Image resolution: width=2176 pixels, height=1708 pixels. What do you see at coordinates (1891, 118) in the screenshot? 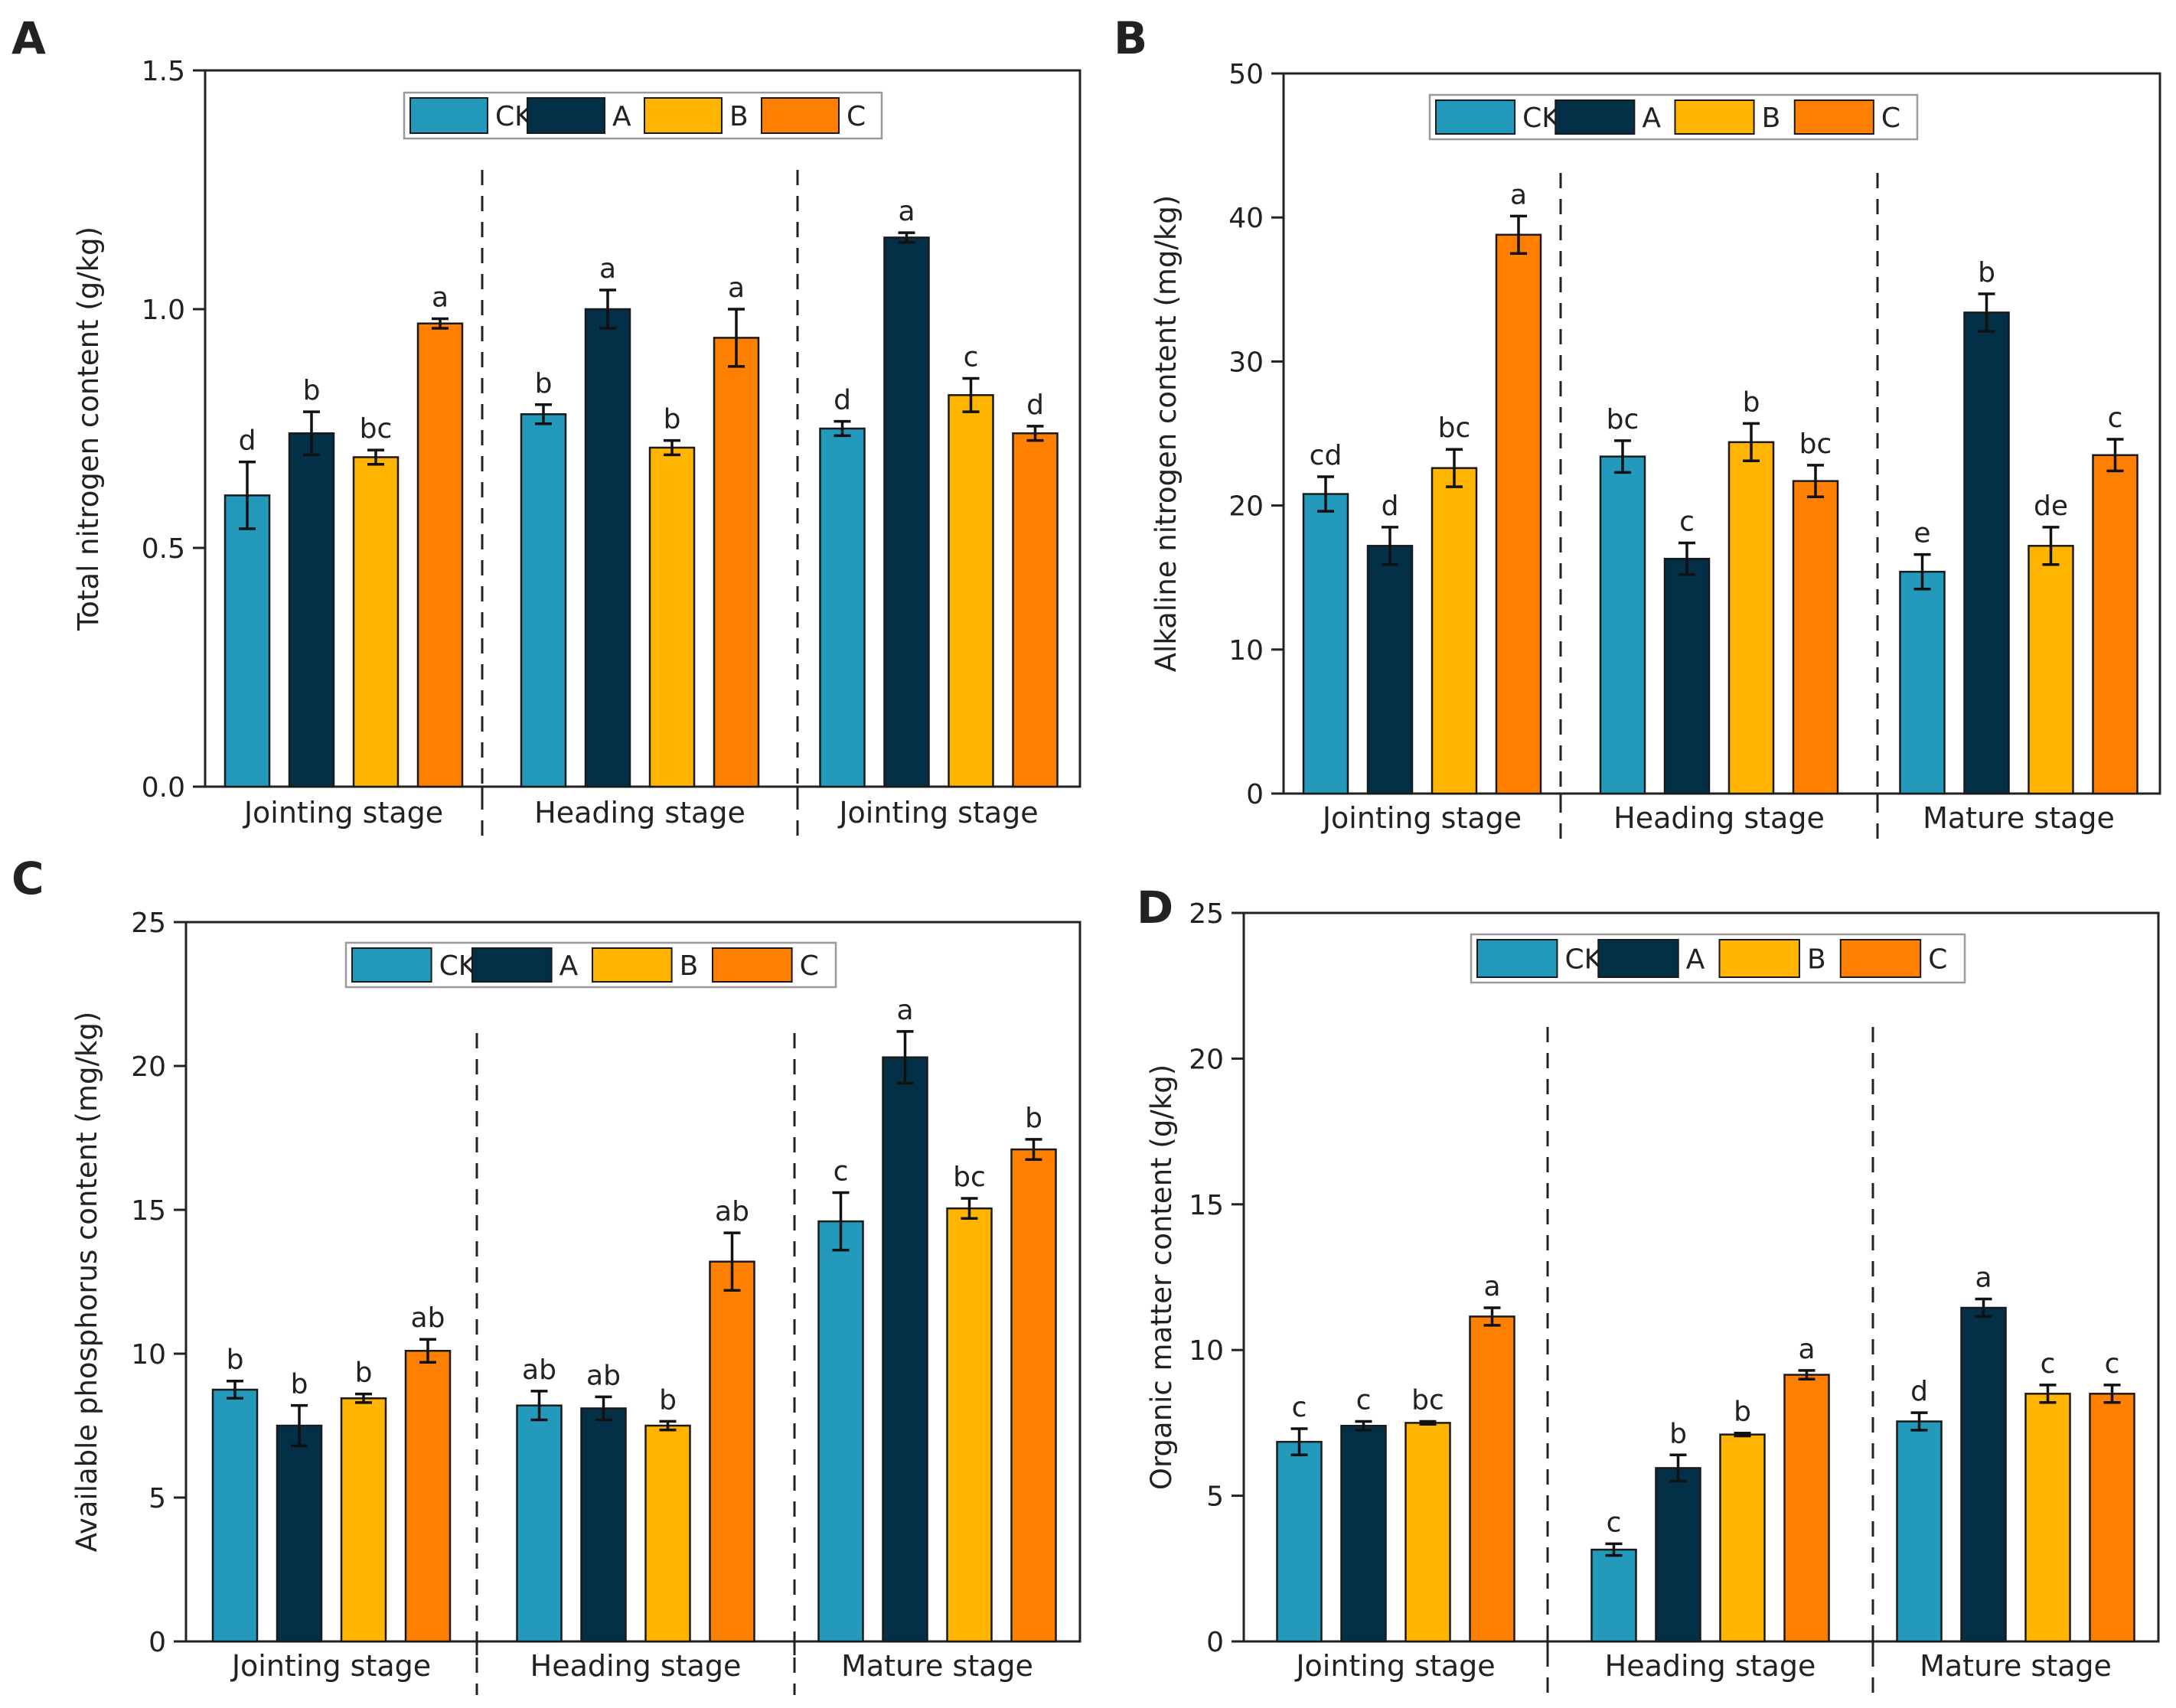
I see `legend-label: C` at bounding box center [1891, 118].